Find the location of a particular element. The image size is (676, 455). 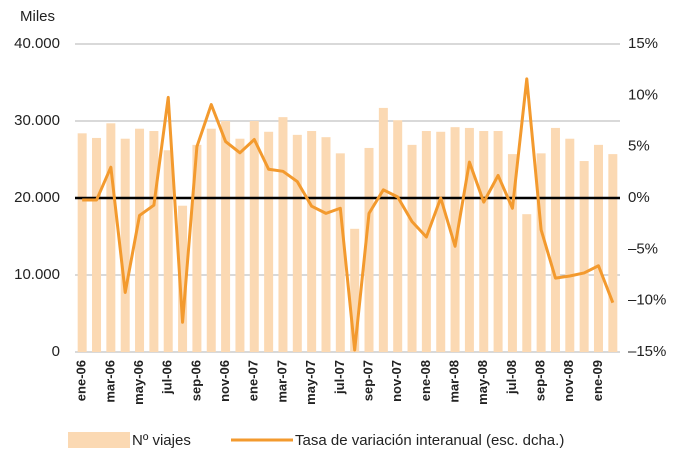

x-tick-label: sep-06 is located at coordinates (195, 380).